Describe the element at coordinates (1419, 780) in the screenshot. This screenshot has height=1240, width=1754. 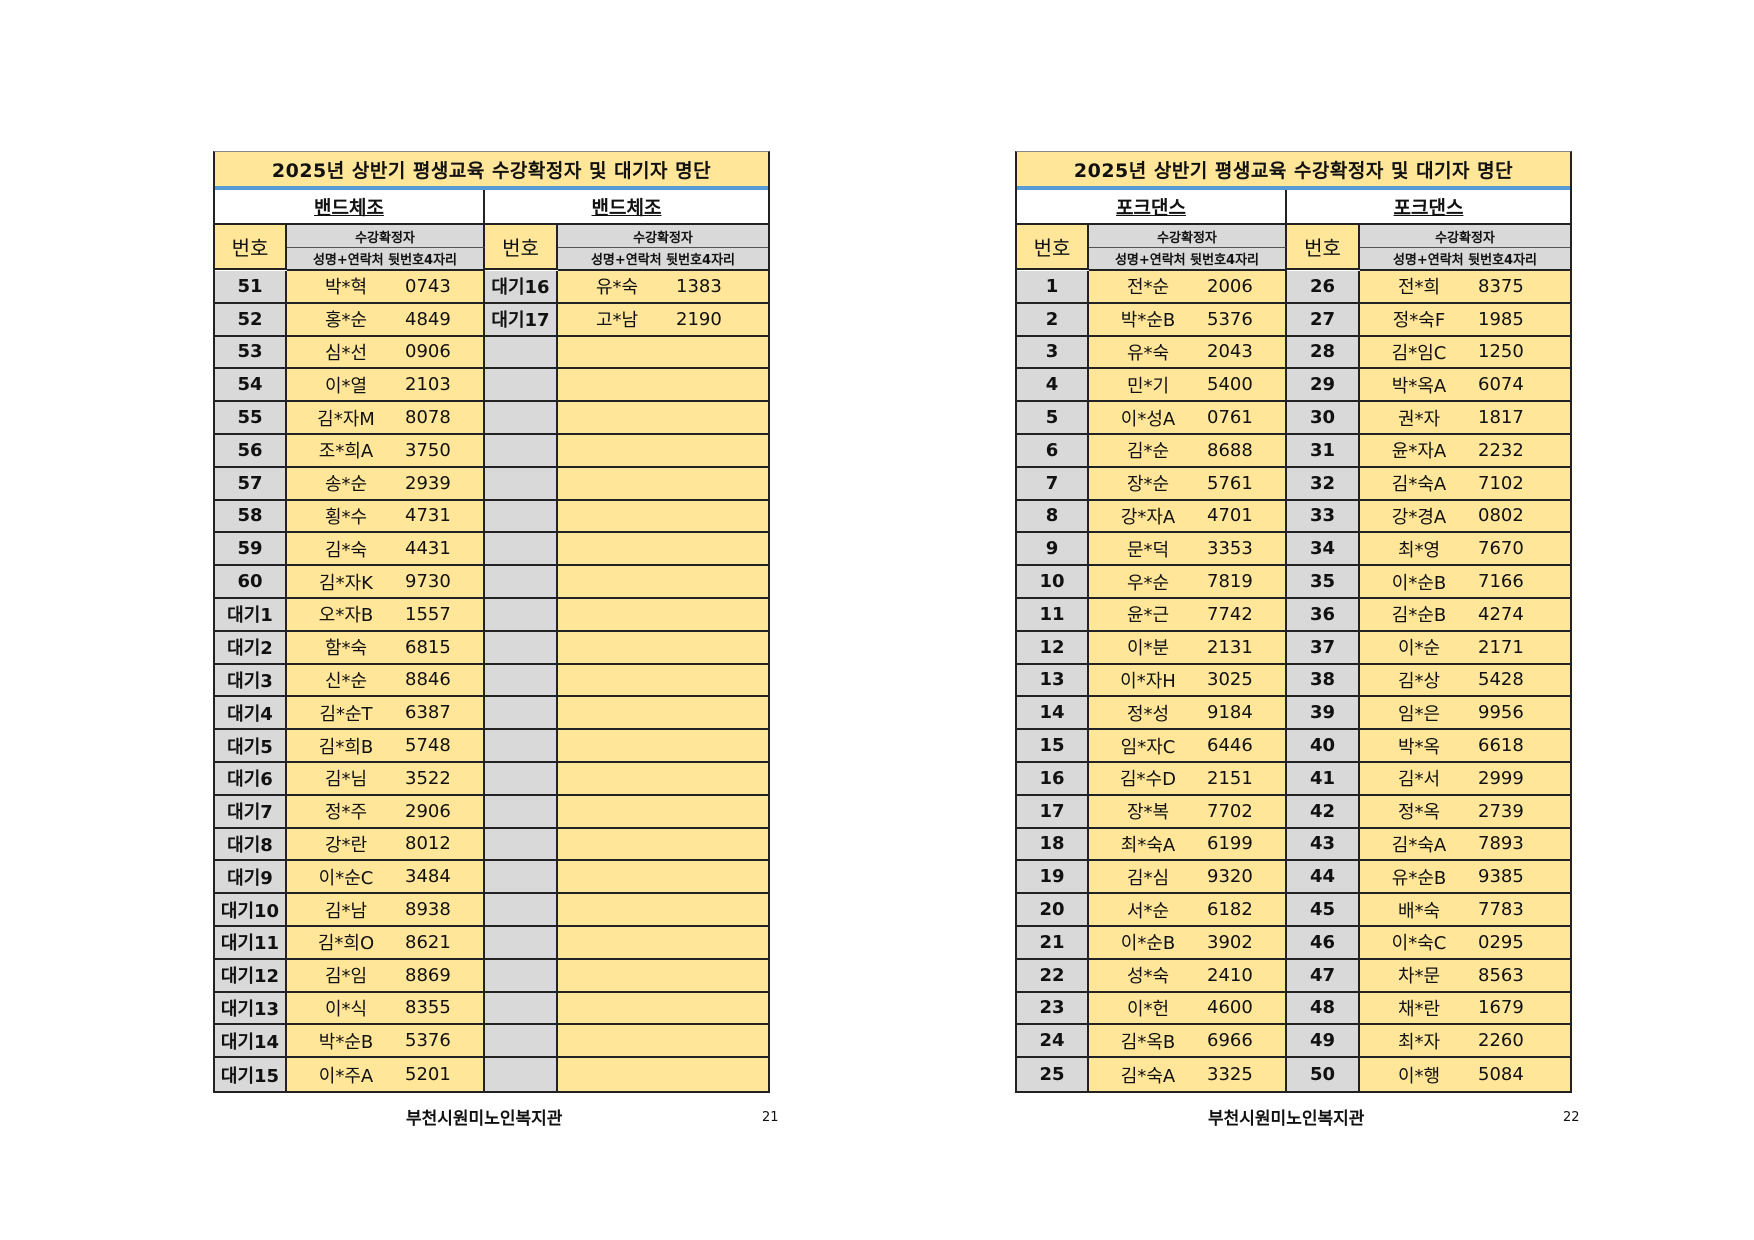
I see `participant-name: 김*서` at that location.